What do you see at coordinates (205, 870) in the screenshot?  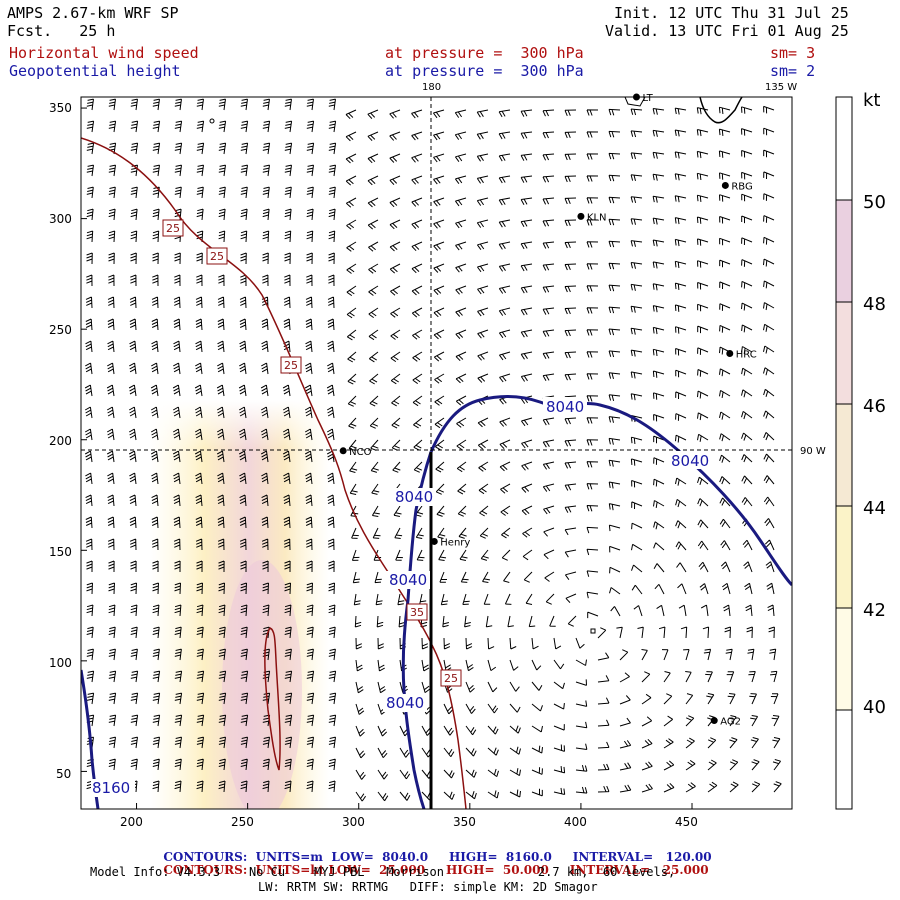 I see `footer-line2-label: CONTOURS:` at bounding box center [205, 870].